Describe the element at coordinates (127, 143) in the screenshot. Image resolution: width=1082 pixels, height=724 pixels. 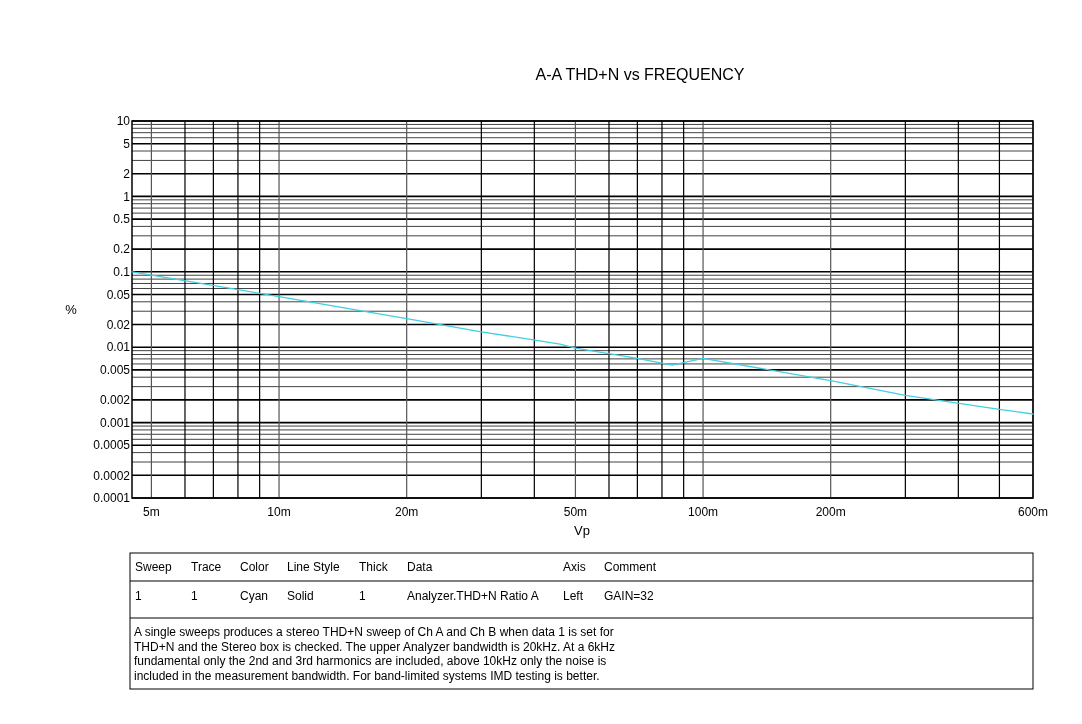
I see `y-tick-label: 5` at that location.